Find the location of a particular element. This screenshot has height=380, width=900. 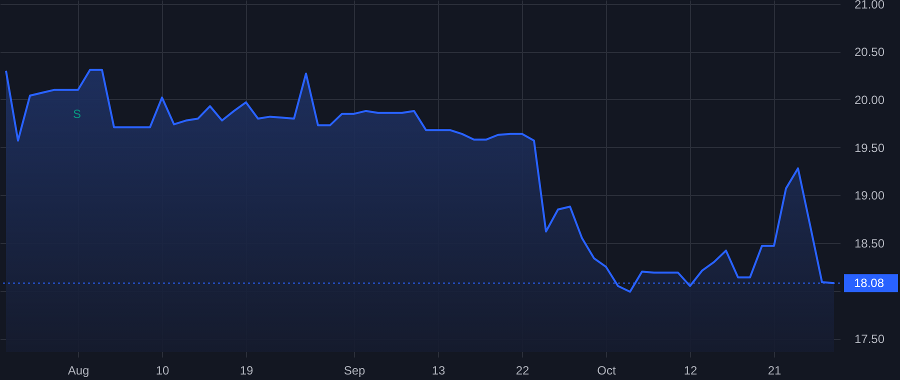

x-tick-label: Sep is located at coordinates (355, 371).